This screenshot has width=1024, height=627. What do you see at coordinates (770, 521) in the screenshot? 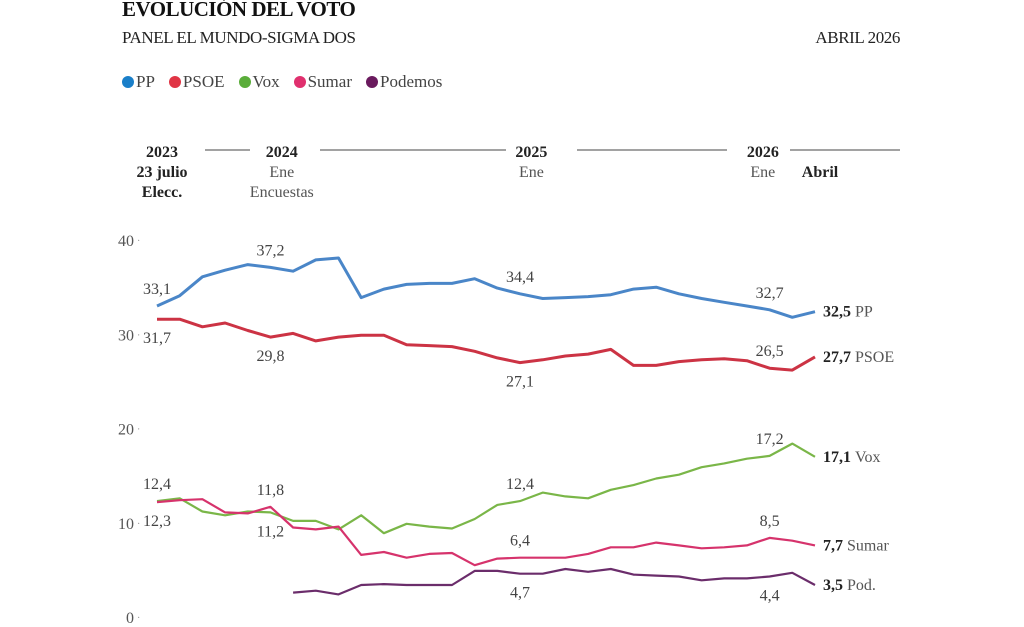
I see `data-label: 8,5` at bounding box center [770, 521].